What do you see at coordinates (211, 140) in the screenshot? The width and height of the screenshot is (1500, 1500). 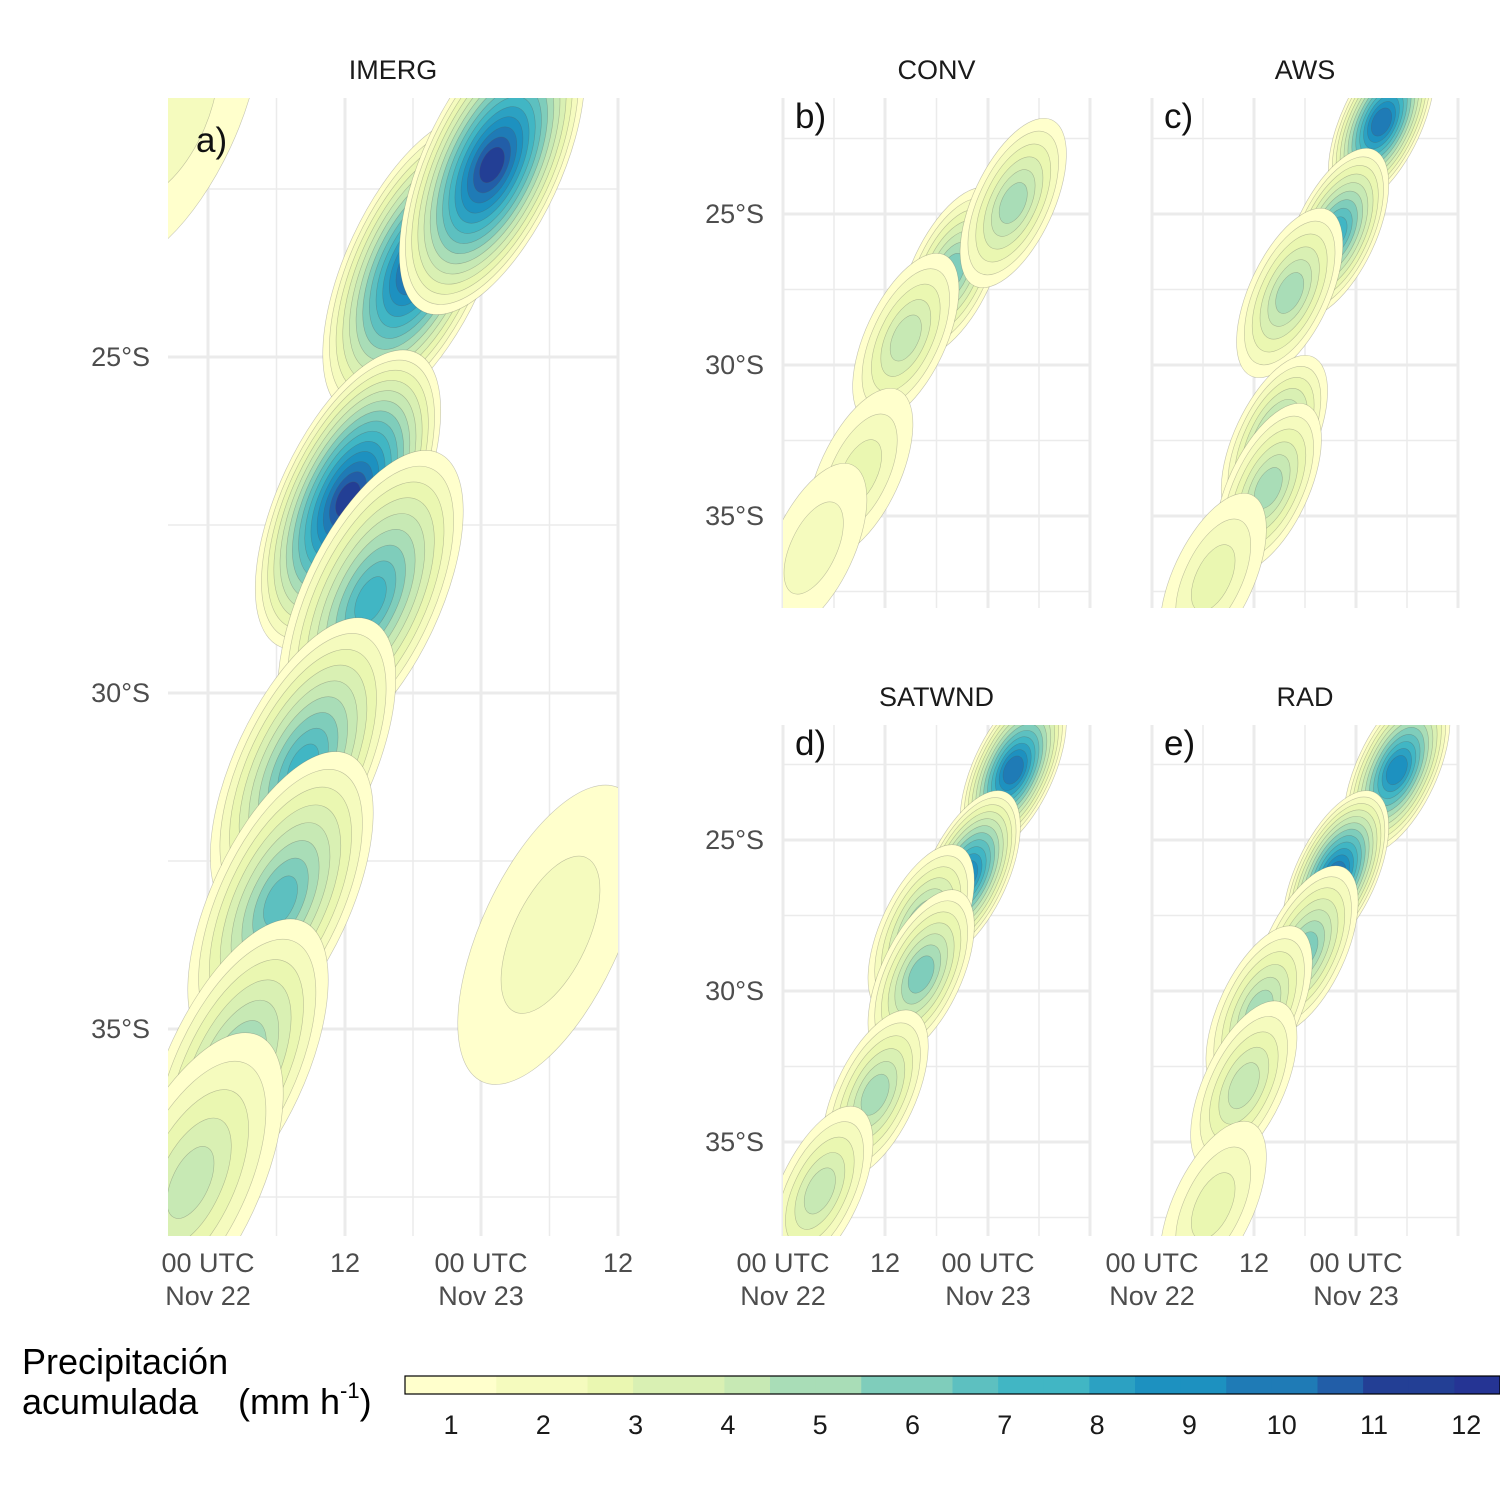 I see `panel-tag: a)` at bounding box center [211, 140].